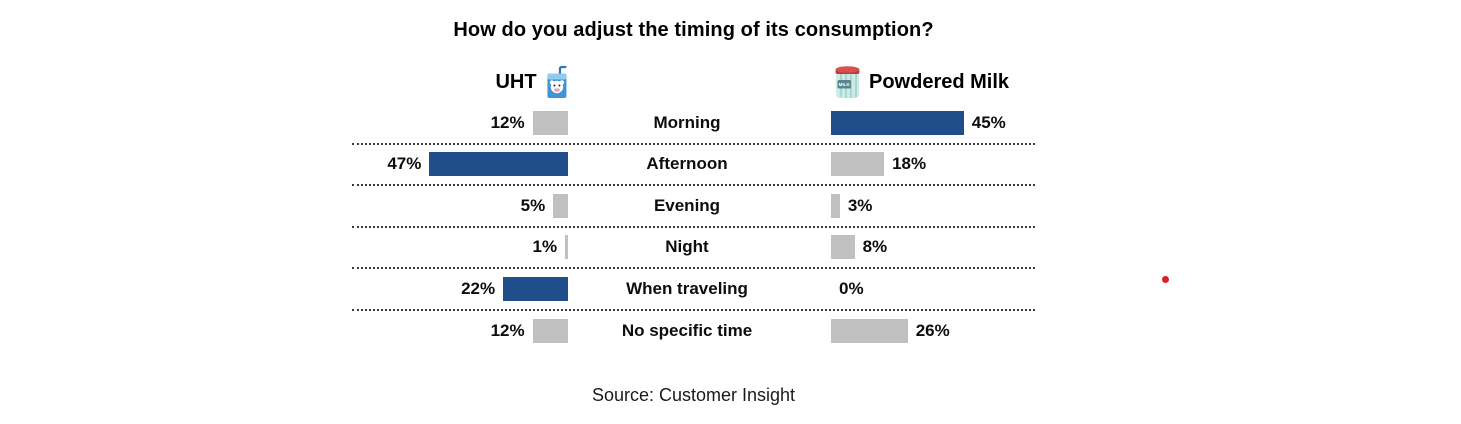 The width and height of the screenshot is (1461, 424). What do you see at coordinates (988, 122) in the screenshot?
I see `powdered-value-label: 45%` at bounding box center [988, 122].